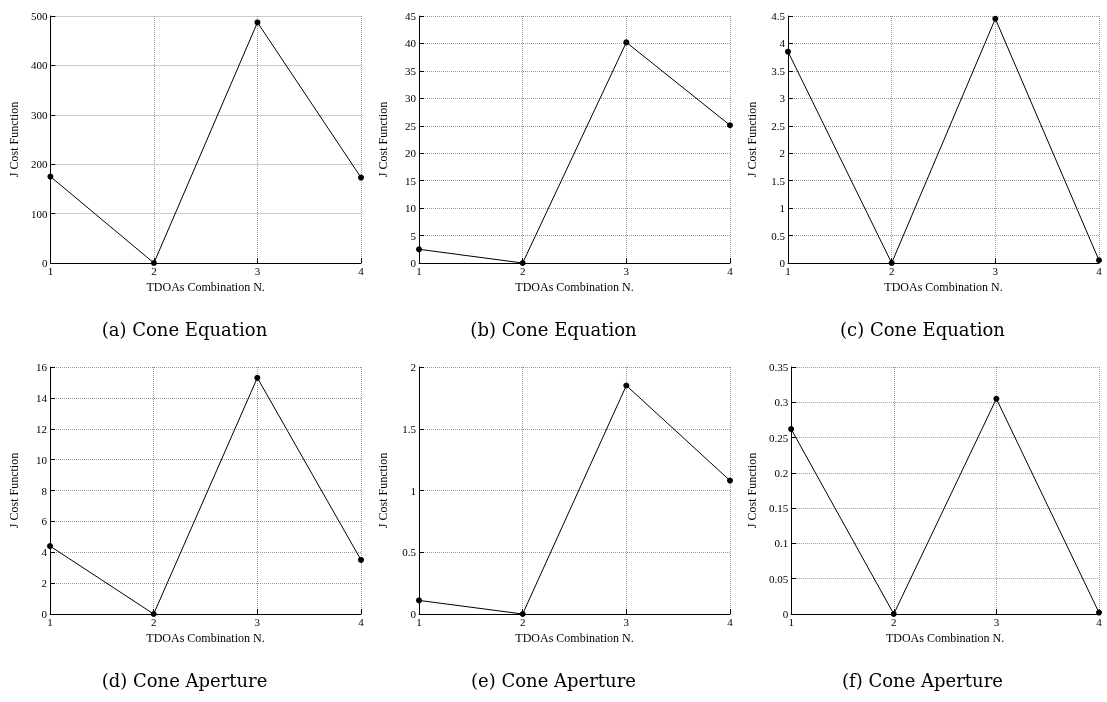  What do you see at coordinates (39, 164) in the screenshot?
I see `y-tick-label: 200` at bounding box center [39, 164].